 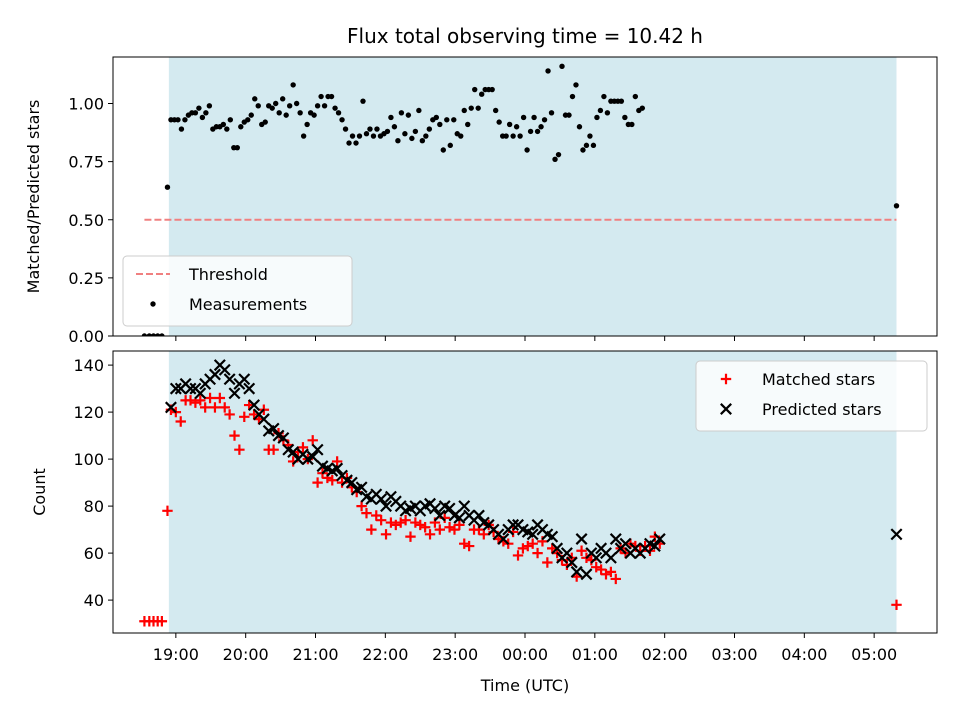 What do you see at coordinates (88, 412) in the screenshot?
I see `y-tick-label: 120` at bounding box center [88, 412].